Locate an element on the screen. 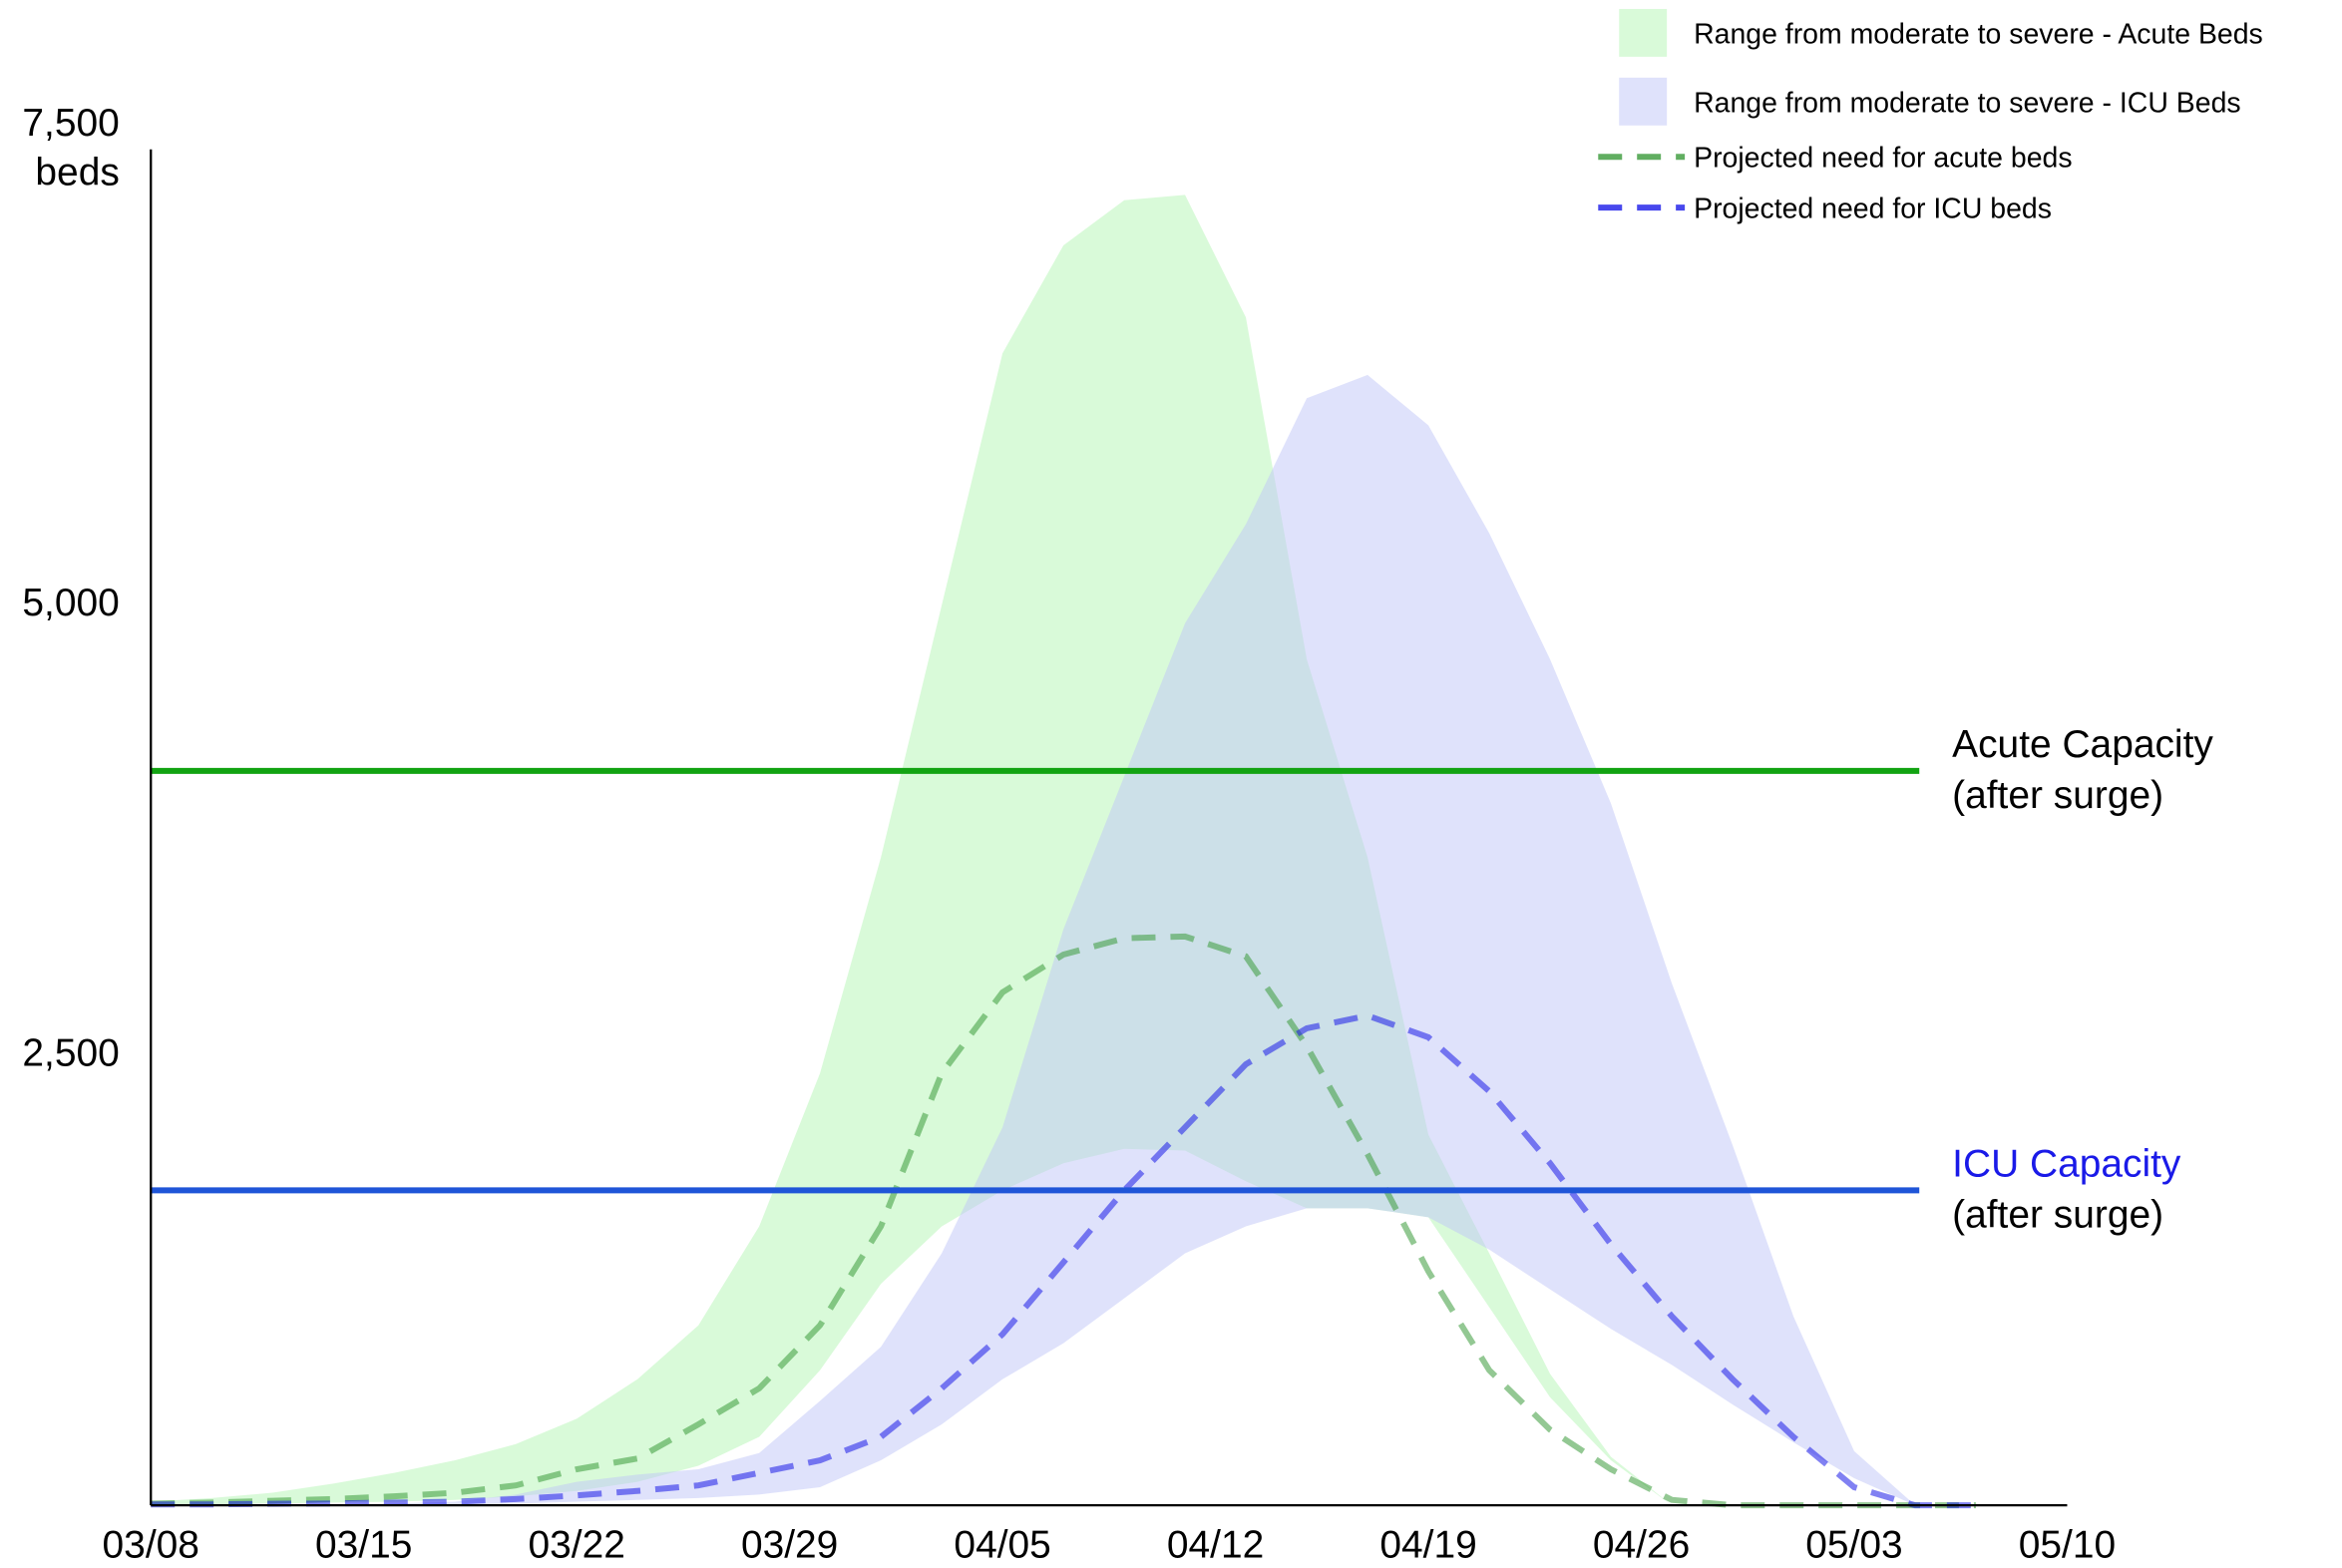  x-tick-label: 03/08 is located at coordinates (151, 1544).